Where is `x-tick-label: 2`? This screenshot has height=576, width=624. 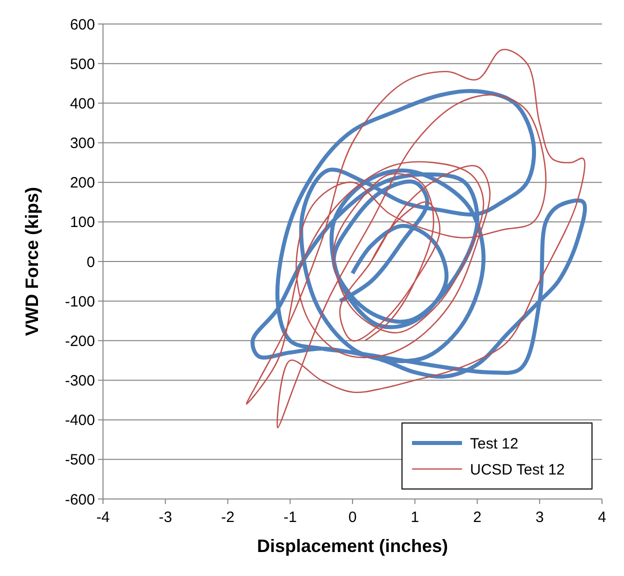
x-tick-label: 2 is located at coordinates (477, 517).